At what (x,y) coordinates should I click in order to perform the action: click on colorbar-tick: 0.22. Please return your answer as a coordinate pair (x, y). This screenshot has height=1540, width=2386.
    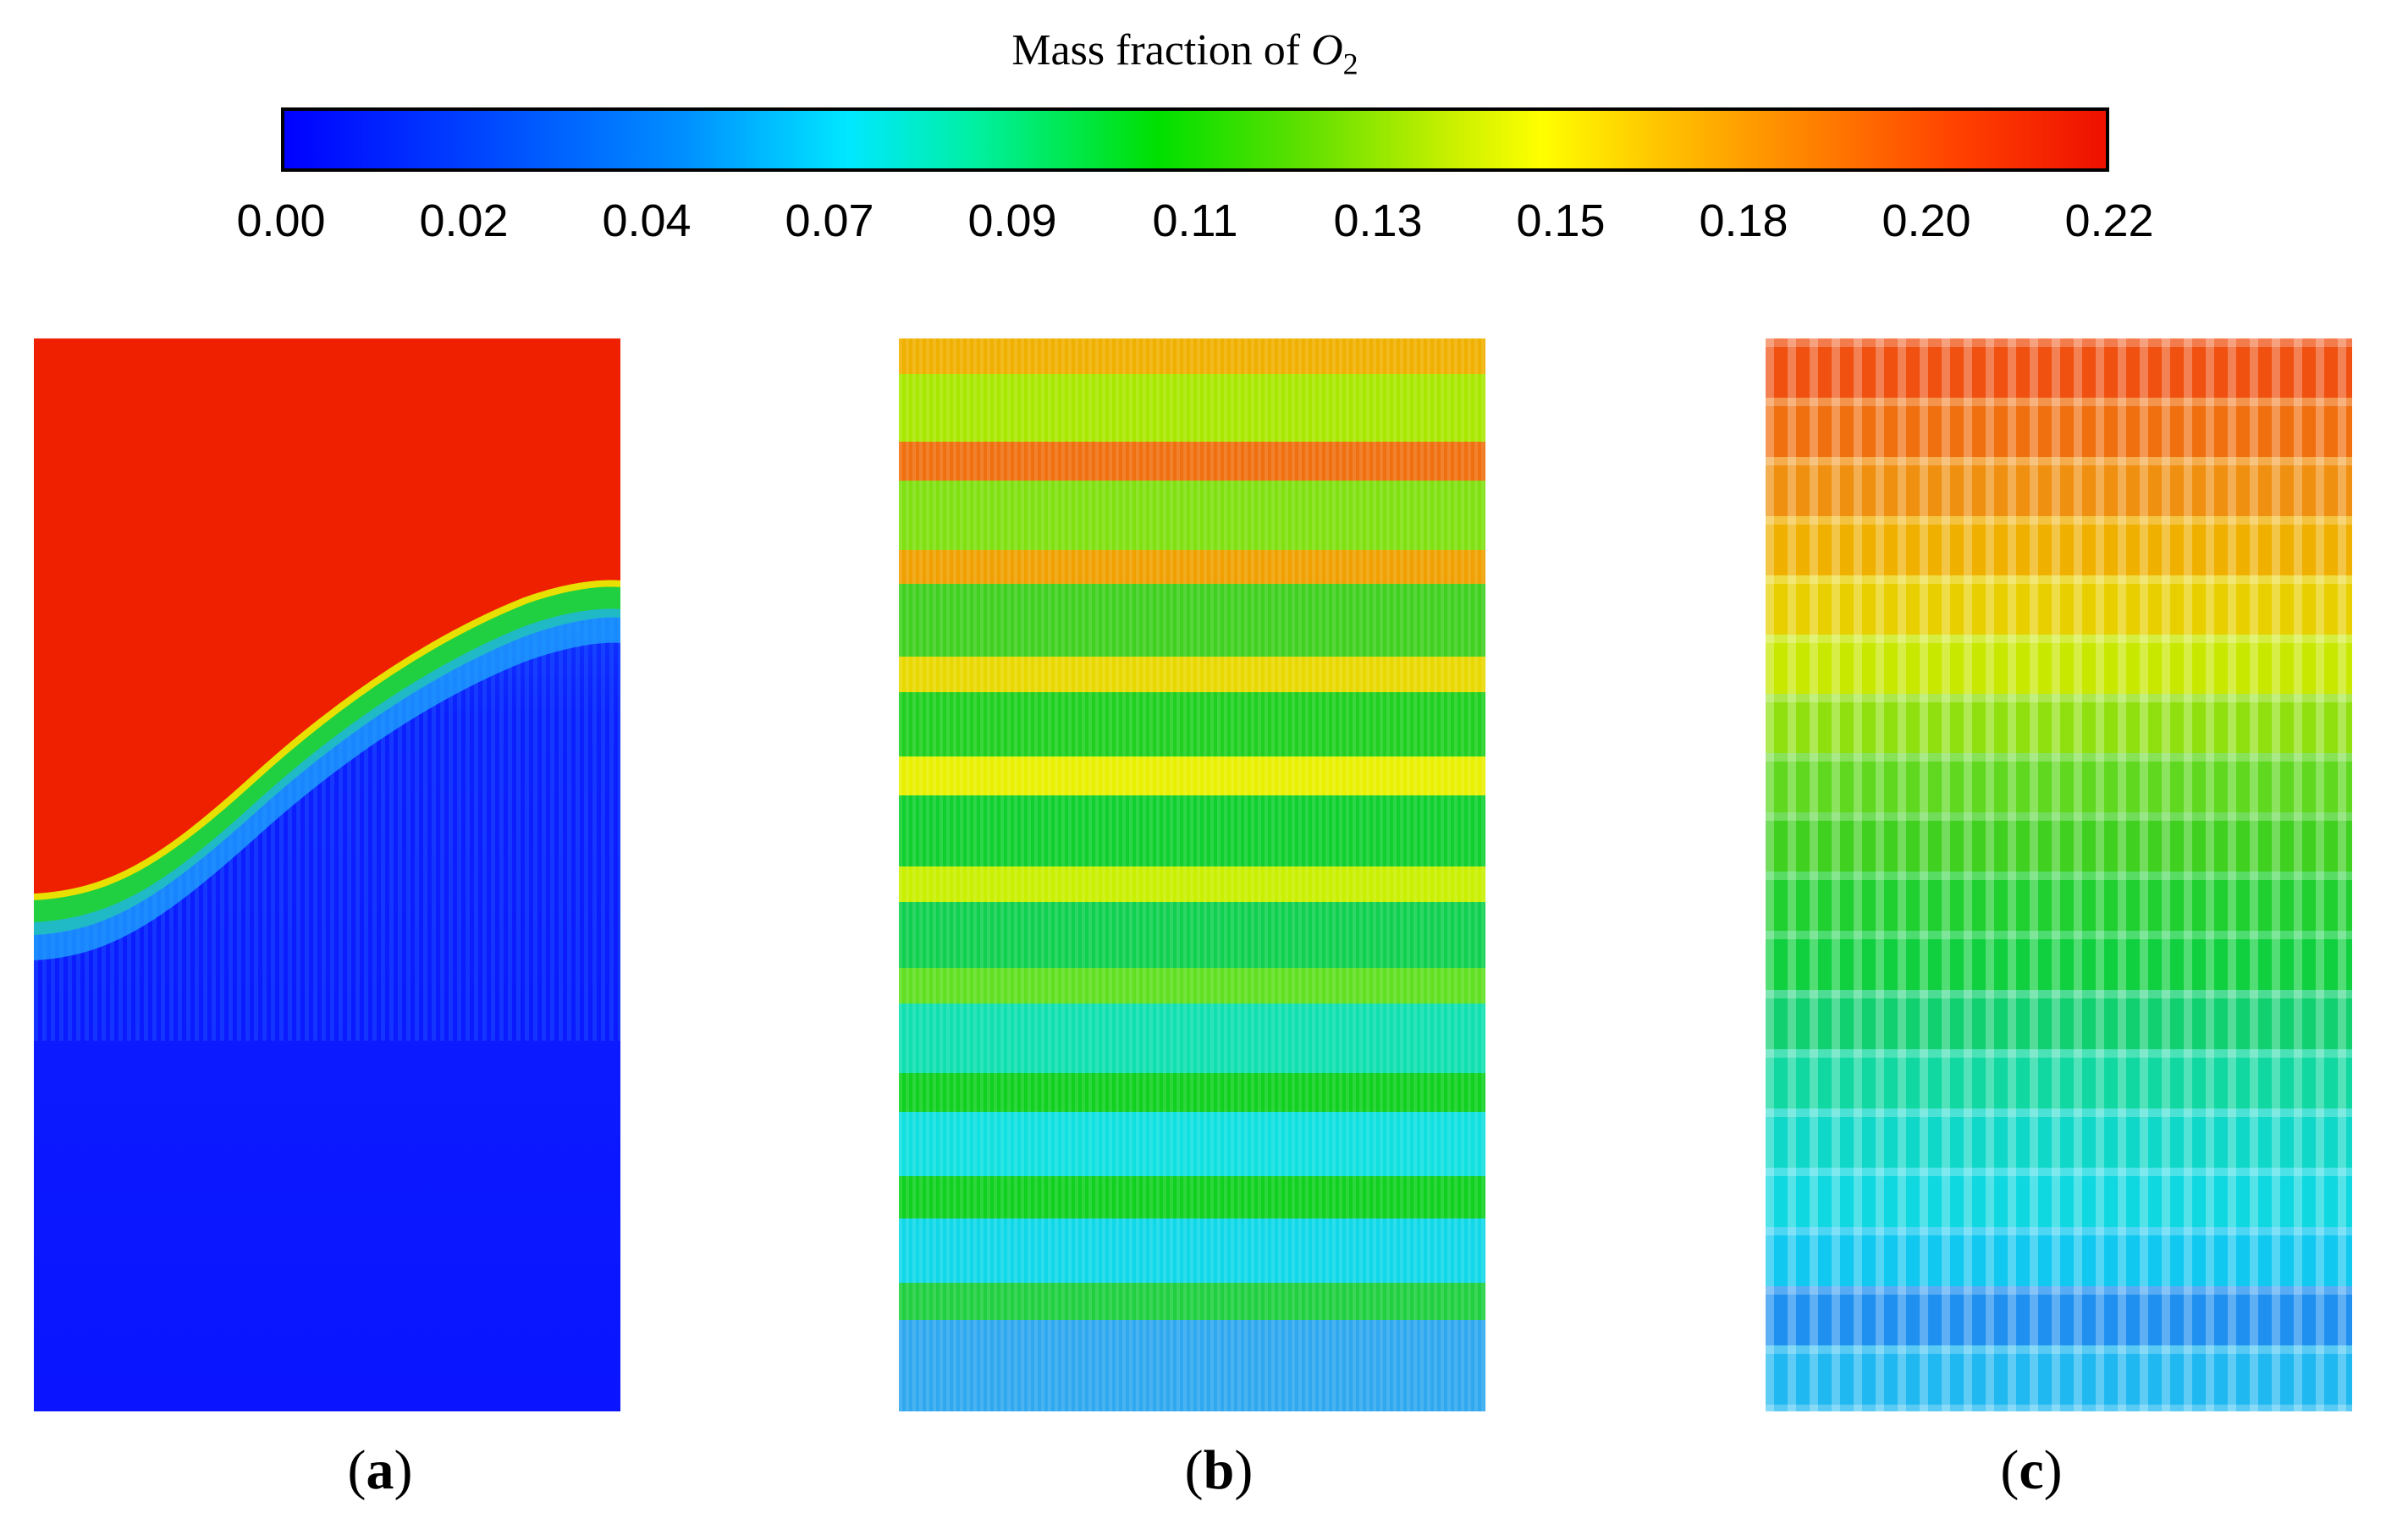
    Looking at the image, I should click on (2109, 221).